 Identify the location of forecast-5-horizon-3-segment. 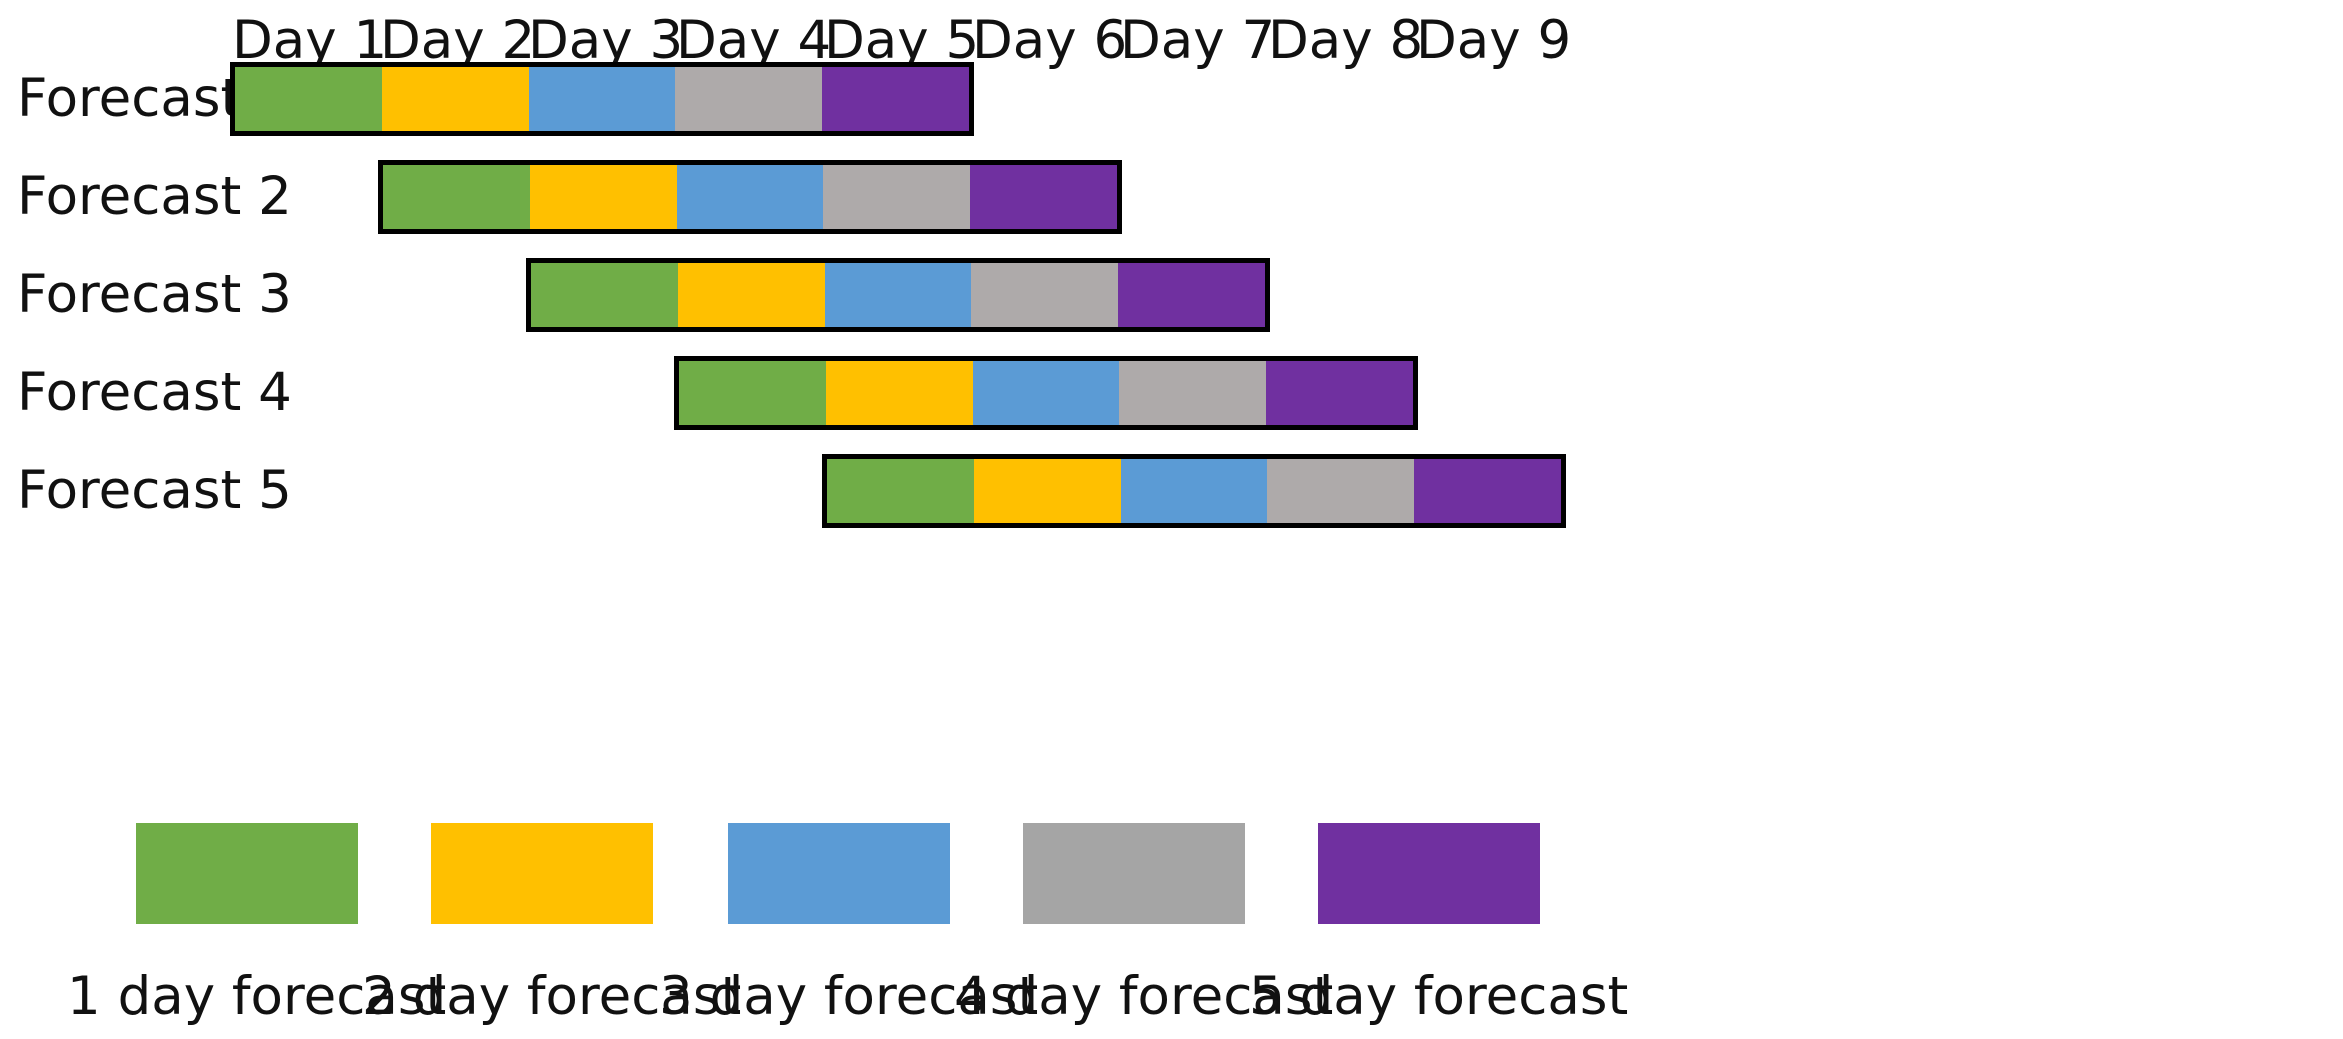
(1194, 491).